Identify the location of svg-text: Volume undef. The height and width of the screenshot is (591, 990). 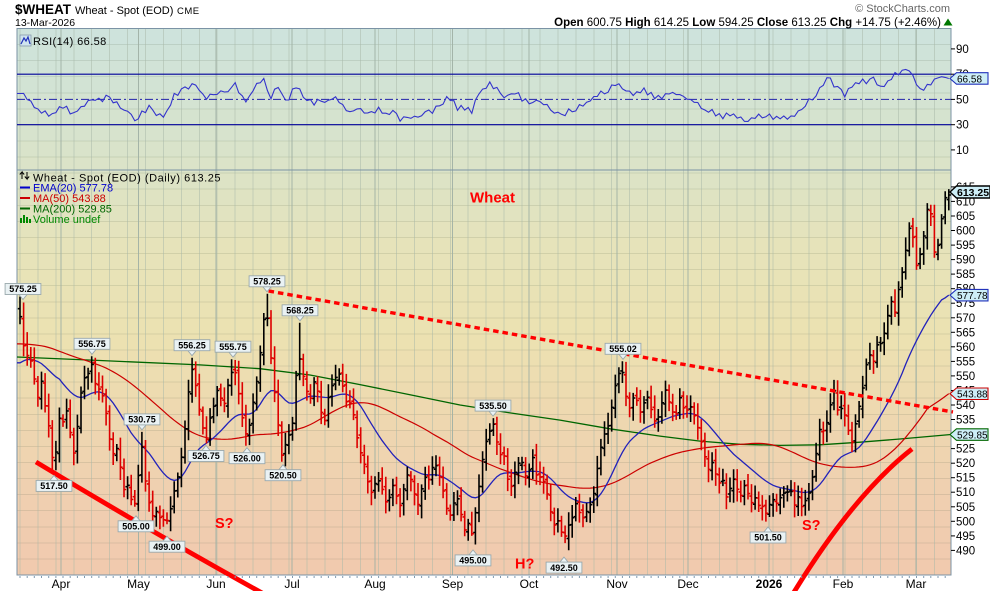
(67, 220).